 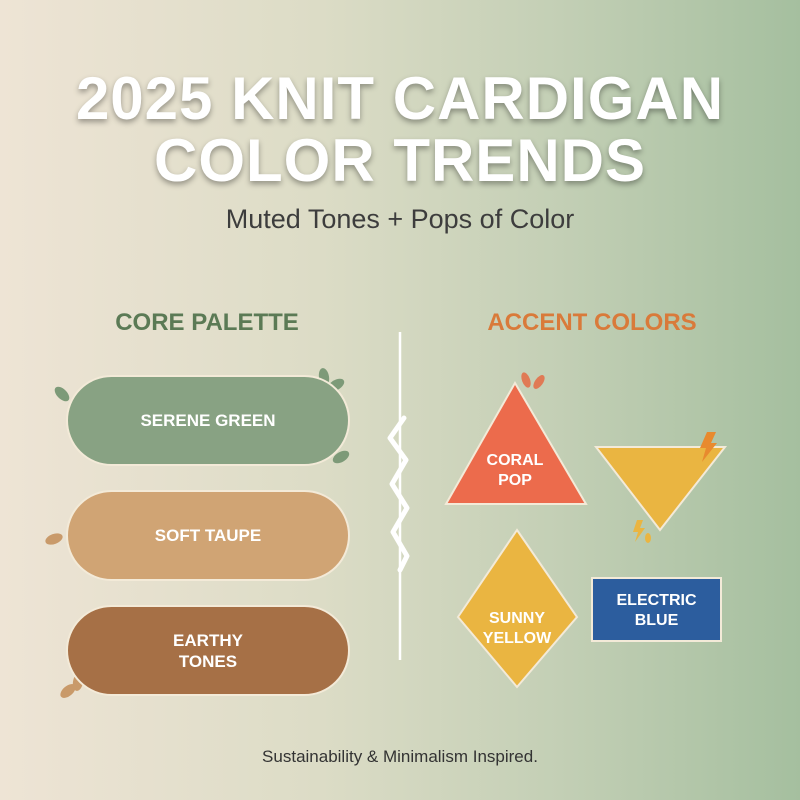 What do you see at coordinates (207, 322) in the screenshot?
I see `core-palette-heading: CORE PALETTE` at bounding box center [207, 322].